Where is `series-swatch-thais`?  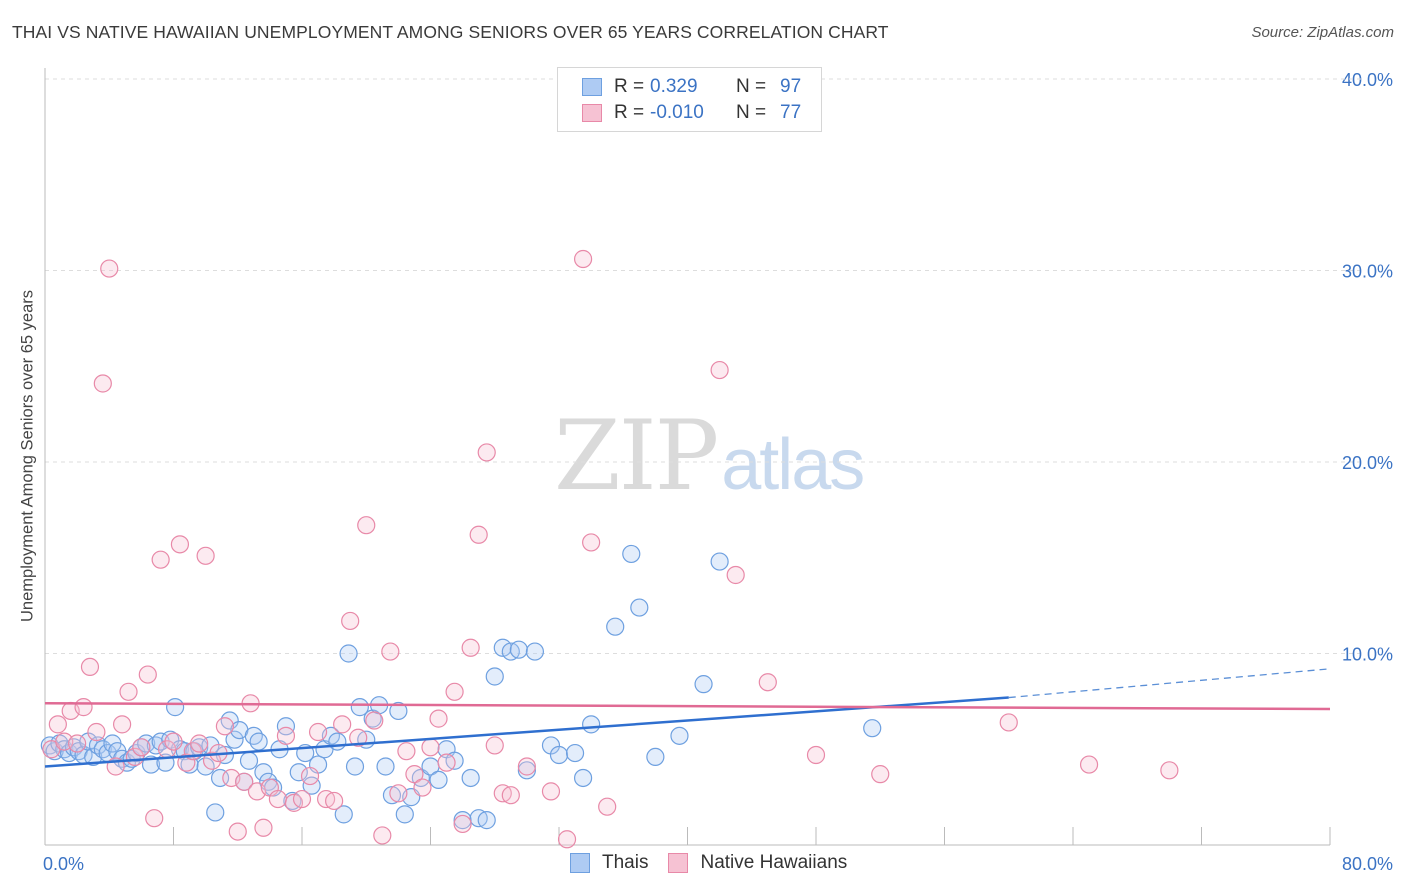
series-swatch-thais is located at coordinates (580, 863).